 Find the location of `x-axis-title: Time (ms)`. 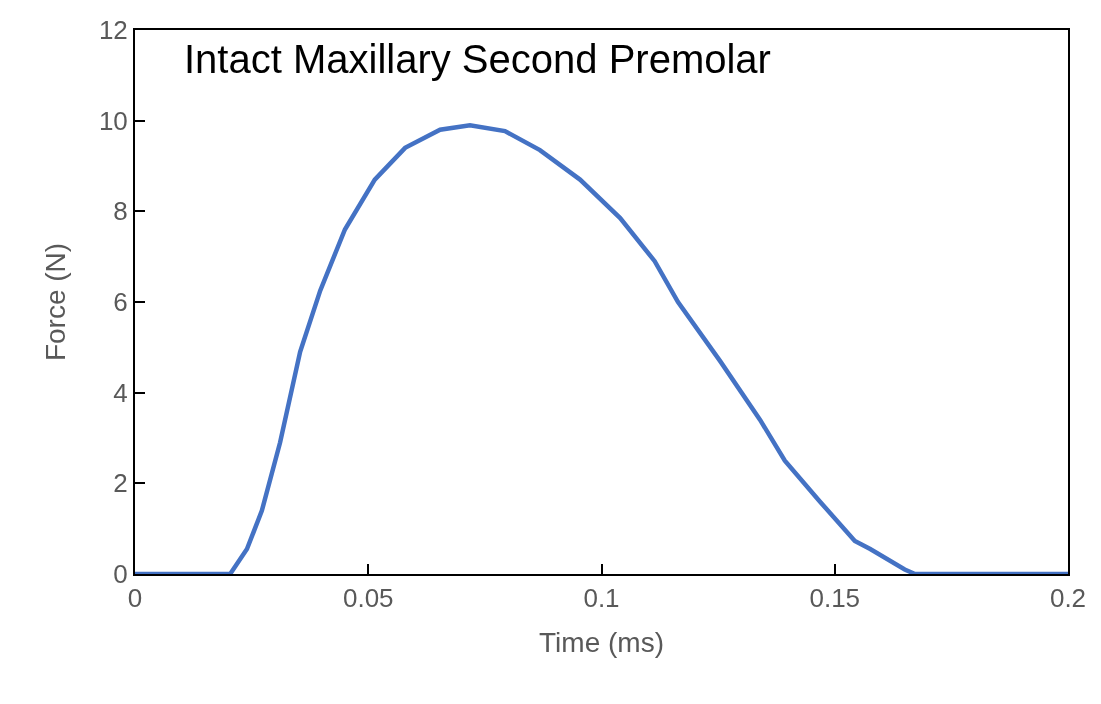

x-axis-title: Time (ms) is located at coordinates (601, 642).